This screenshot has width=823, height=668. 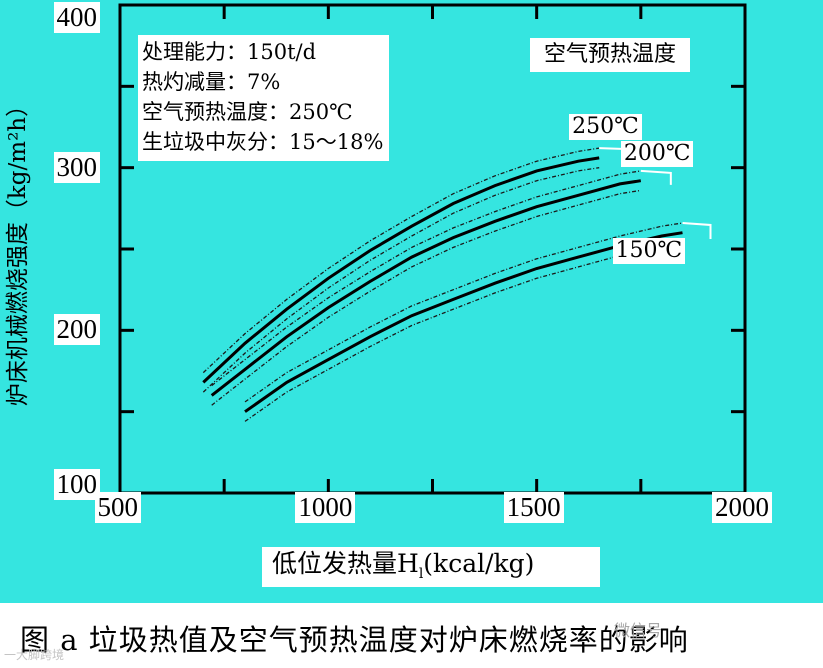 What do you see at coordinates (247, 112) in the screenshot?
I see `condition-preheat: 空气预热温度：250℃` at bounding box center [247, 112].